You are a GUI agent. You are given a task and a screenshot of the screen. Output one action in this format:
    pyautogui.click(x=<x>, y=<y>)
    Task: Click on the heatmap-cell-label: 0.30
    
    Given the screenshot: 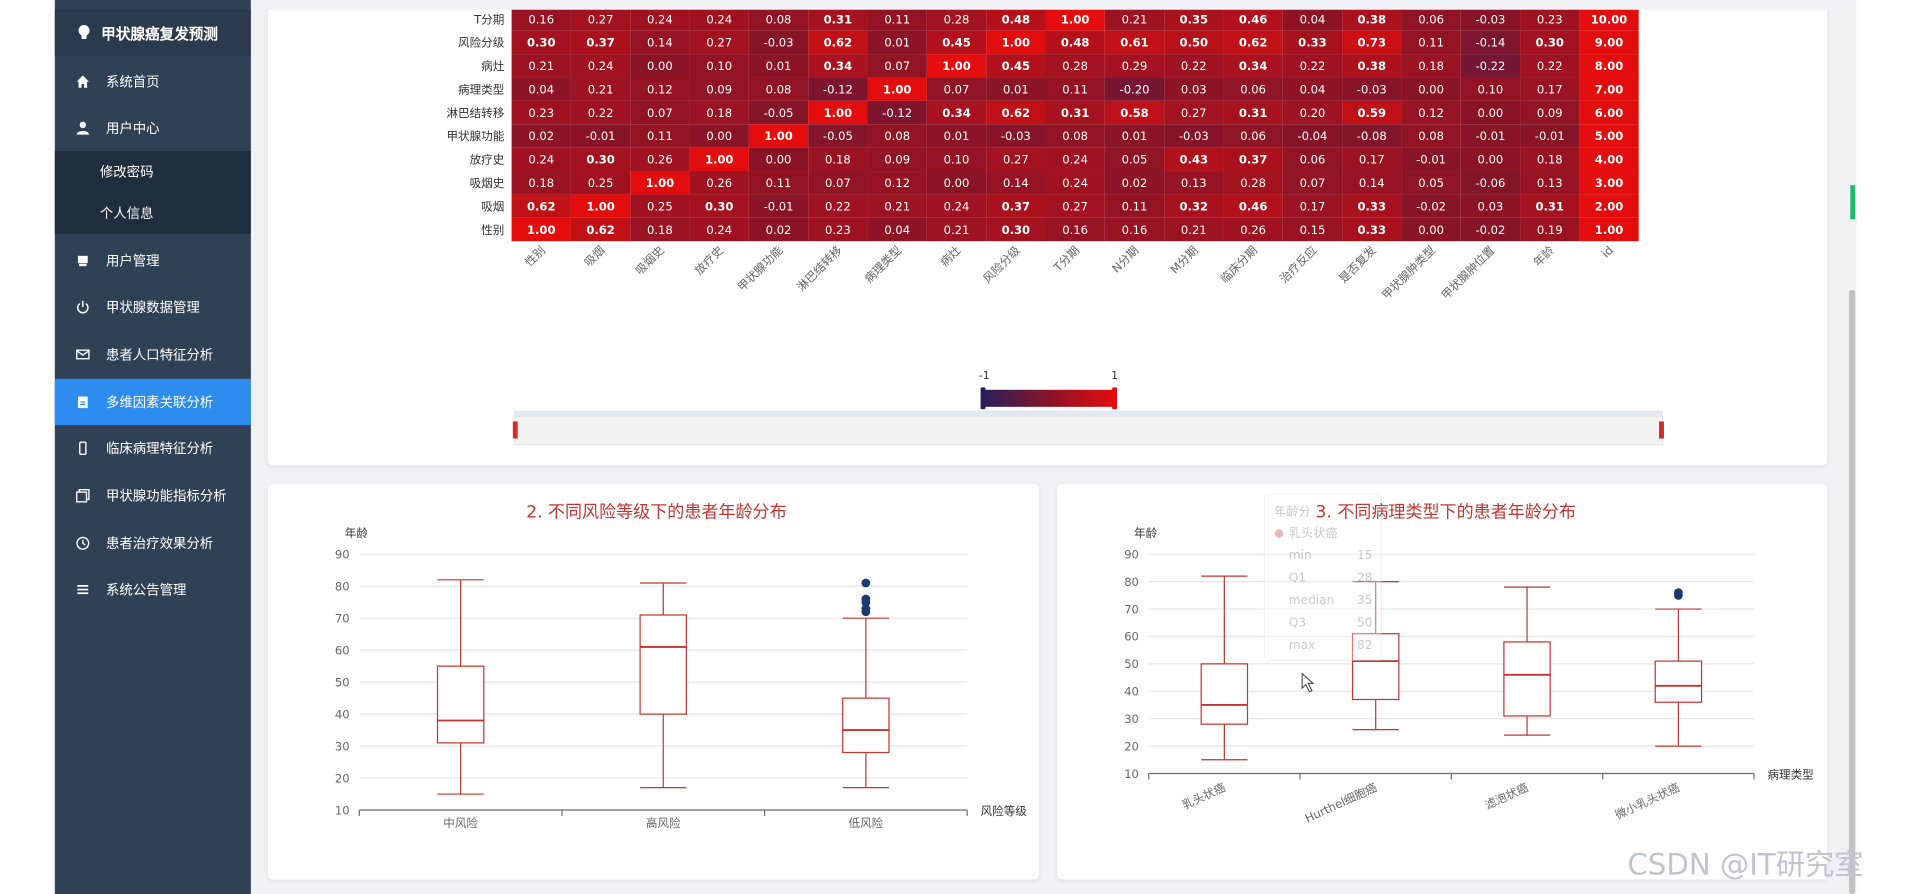 What is the action you would take?
    pyautogui.click(x=1016, y=230)
    